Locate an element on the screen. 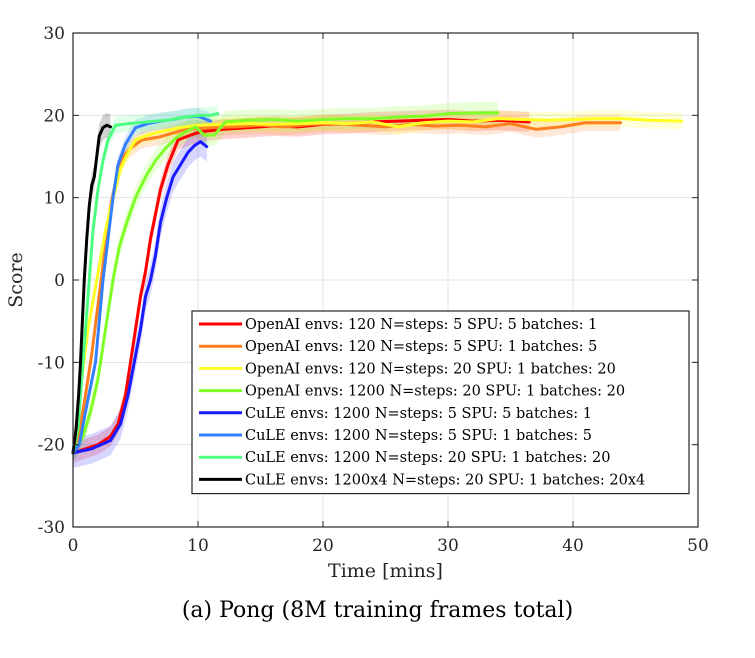  figure-caption: (a) Pong (8M training frames total) is located at coordinates (377, 610).